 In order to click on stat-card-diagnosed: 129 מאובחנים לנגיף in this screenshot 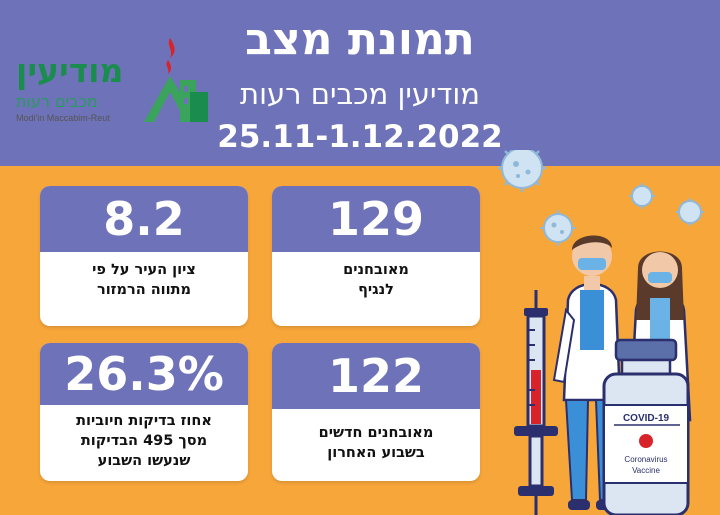, I will do `click(376, 256)`.